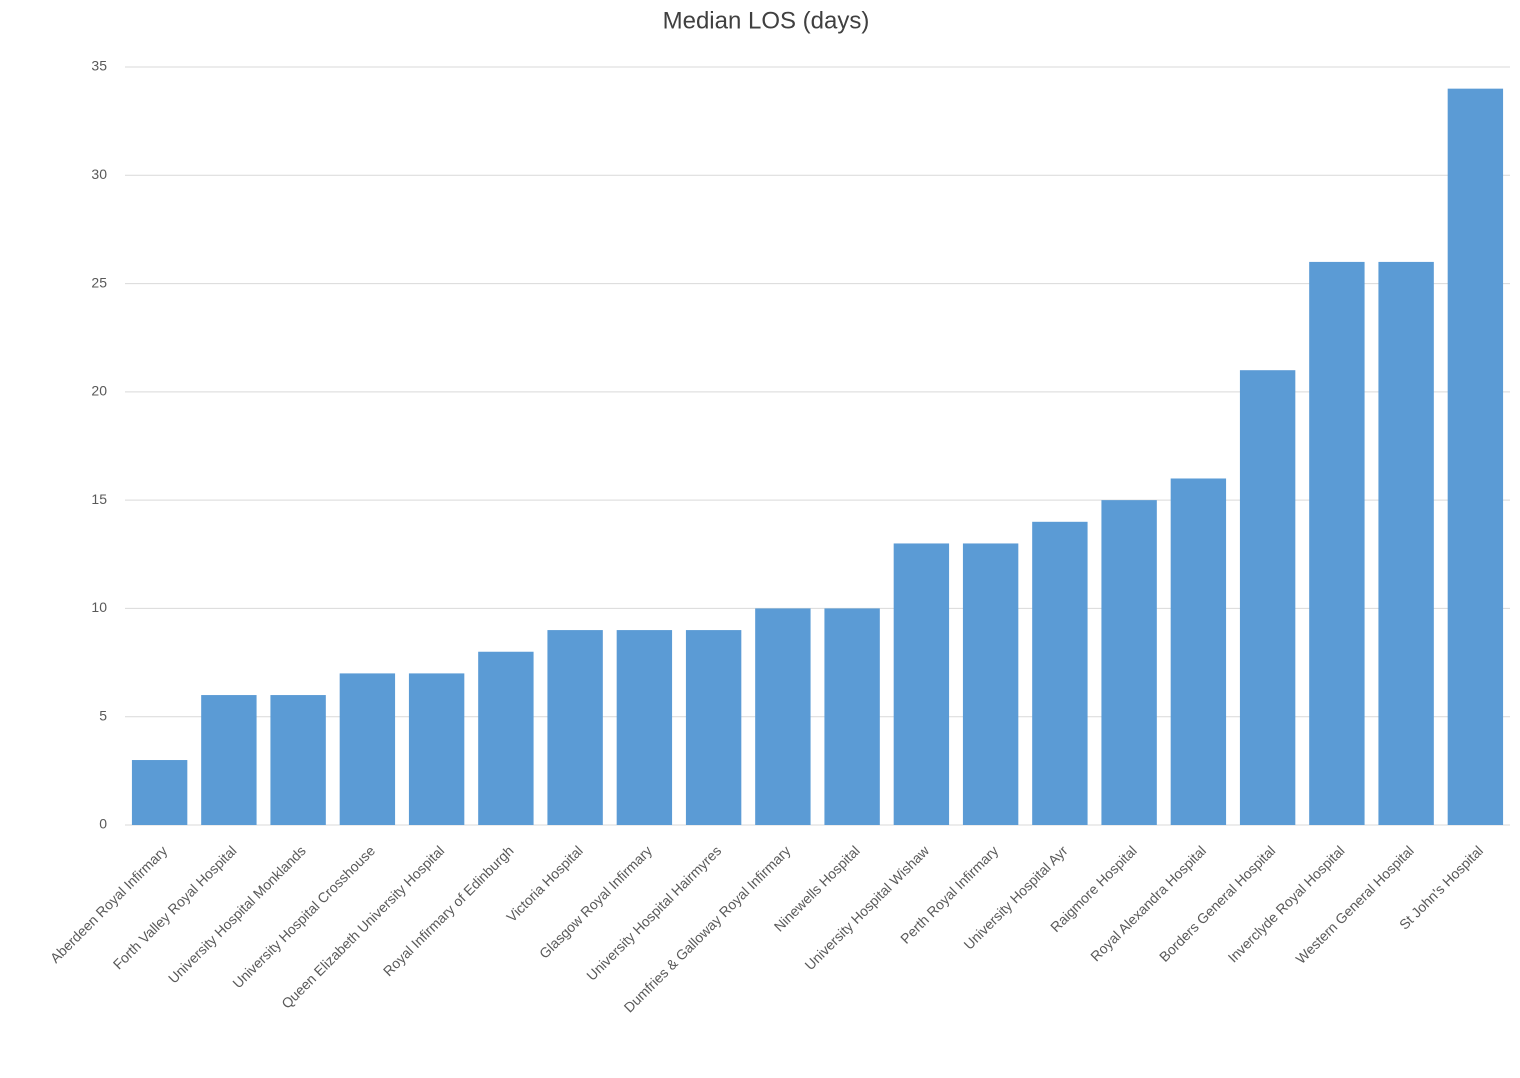 This screenshot has height=1078, width=1520. I want to click on x-tick-label: Royal Alexandra Hospital, so click(1148, 903).